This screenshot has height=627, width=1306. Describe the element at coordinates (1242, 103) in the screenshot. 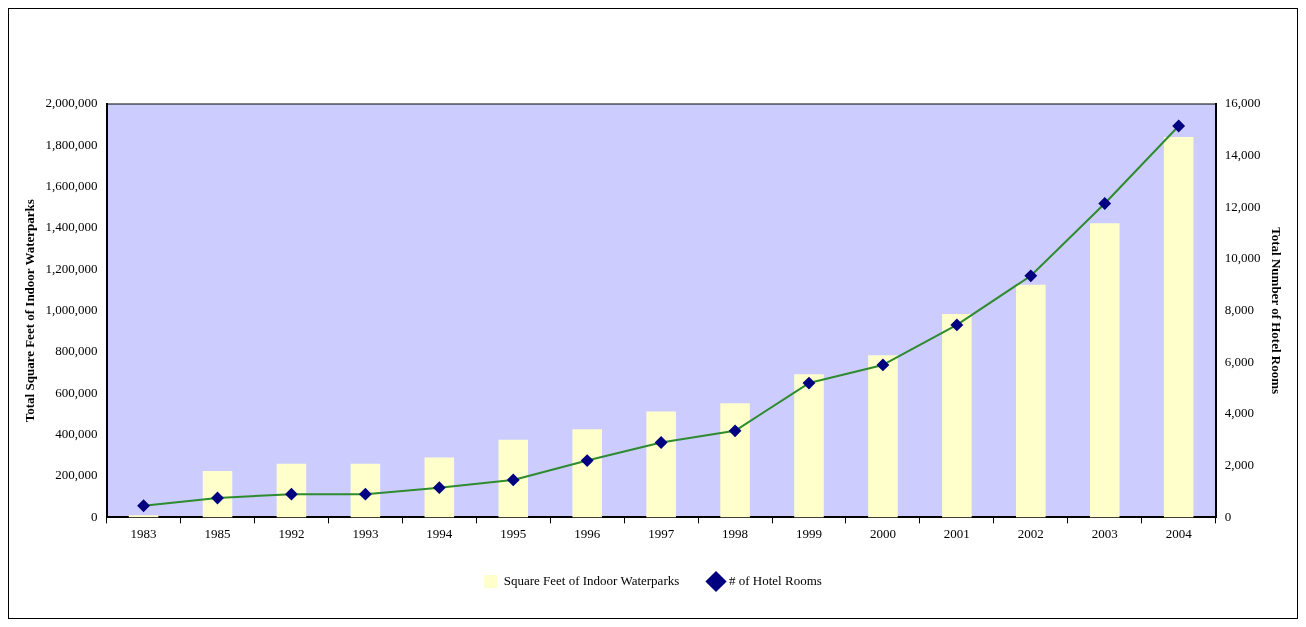

I see `y2-tick-label: 16,000` at that location.